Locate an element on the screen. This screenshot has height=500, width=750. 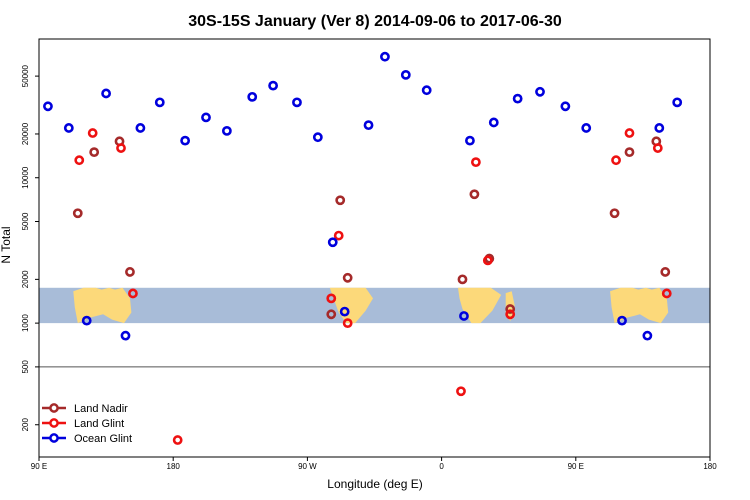
land-nadir-legend-marker is located at coordinates (54, 408).